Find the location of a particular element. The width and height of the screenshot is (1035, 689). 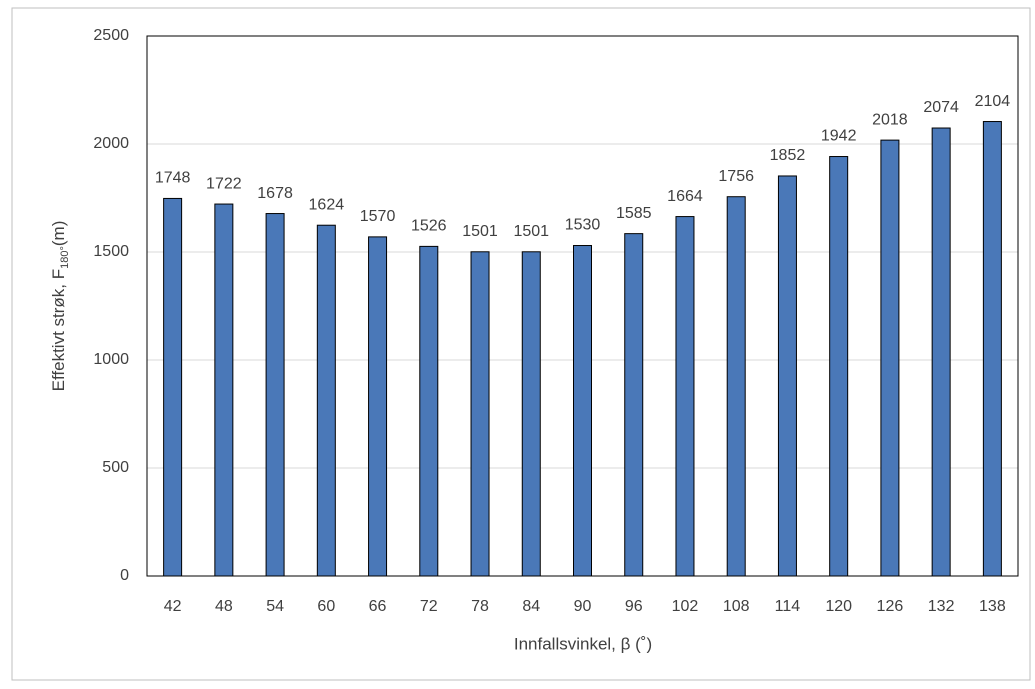

x-axis-title: Innfallsvinkel, β (˚) is located at coordinates (583, 643).